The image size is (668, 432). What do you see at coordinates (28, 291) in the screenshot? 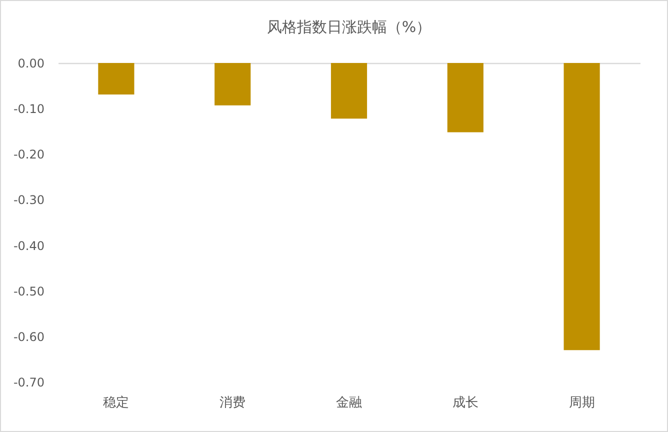
I see `y-tick-label: -0.50` at bounding box center [28, 291].